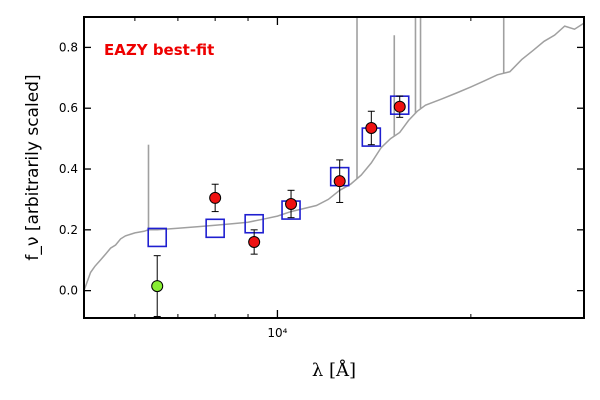 The height and width of the screenshot is (400, 600). Describe the element at coordinates (157, 286) in the screenshot. I see `non-detection-point` at that location.